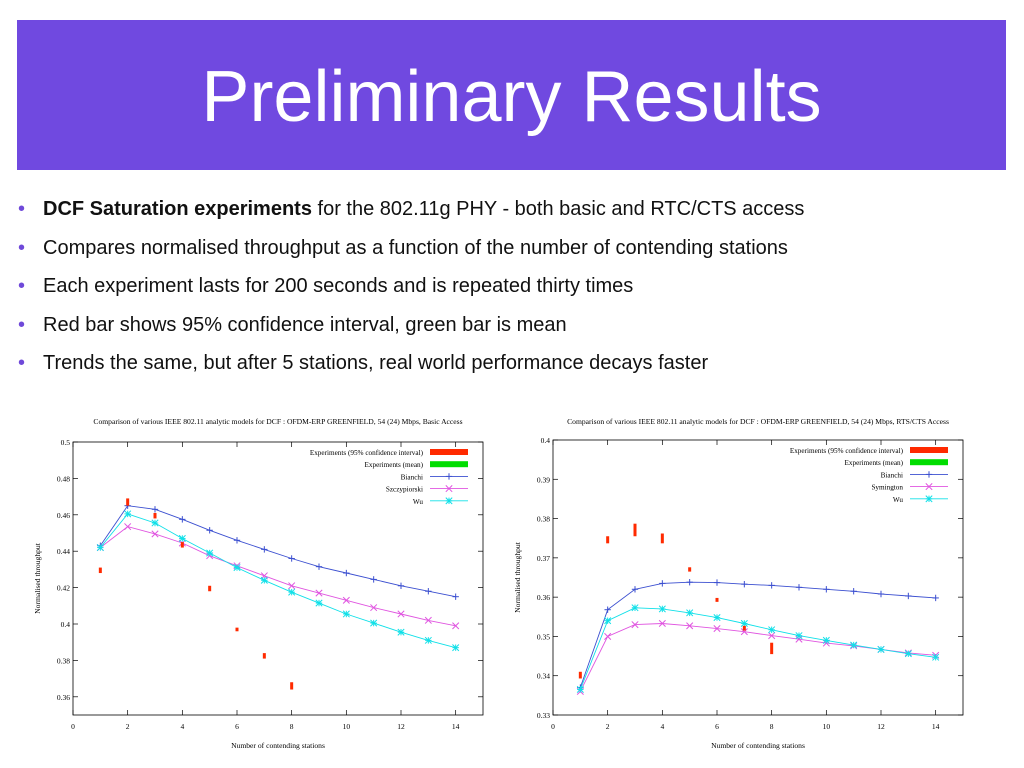  What do you see at coordinates (543, 519) in the screenshot?
I see `y-tick-label: 0.38` at bounding box center [543, 519].